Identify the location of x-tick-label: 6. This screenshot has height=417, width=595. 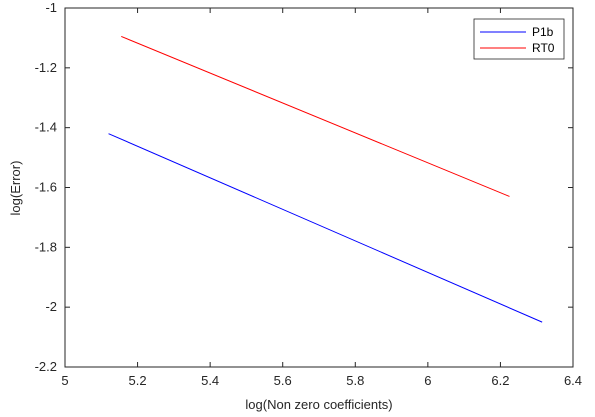
(427, 380).